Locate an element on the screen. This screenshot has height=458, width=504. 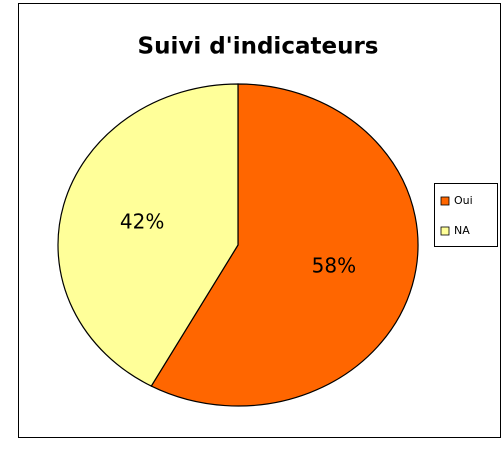
data-label: 42% is located at coordinates (142, 221).